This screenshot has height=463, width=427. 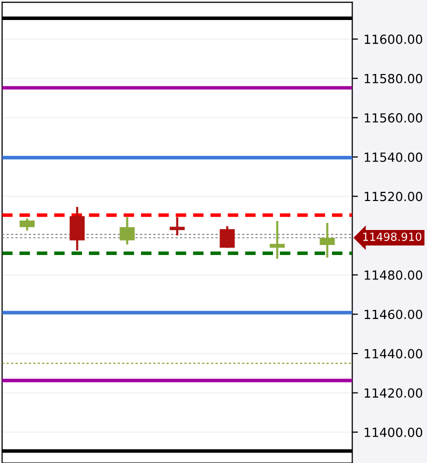 I want to click on y-tick-label: 11540.00, so click(x=393, y=157).